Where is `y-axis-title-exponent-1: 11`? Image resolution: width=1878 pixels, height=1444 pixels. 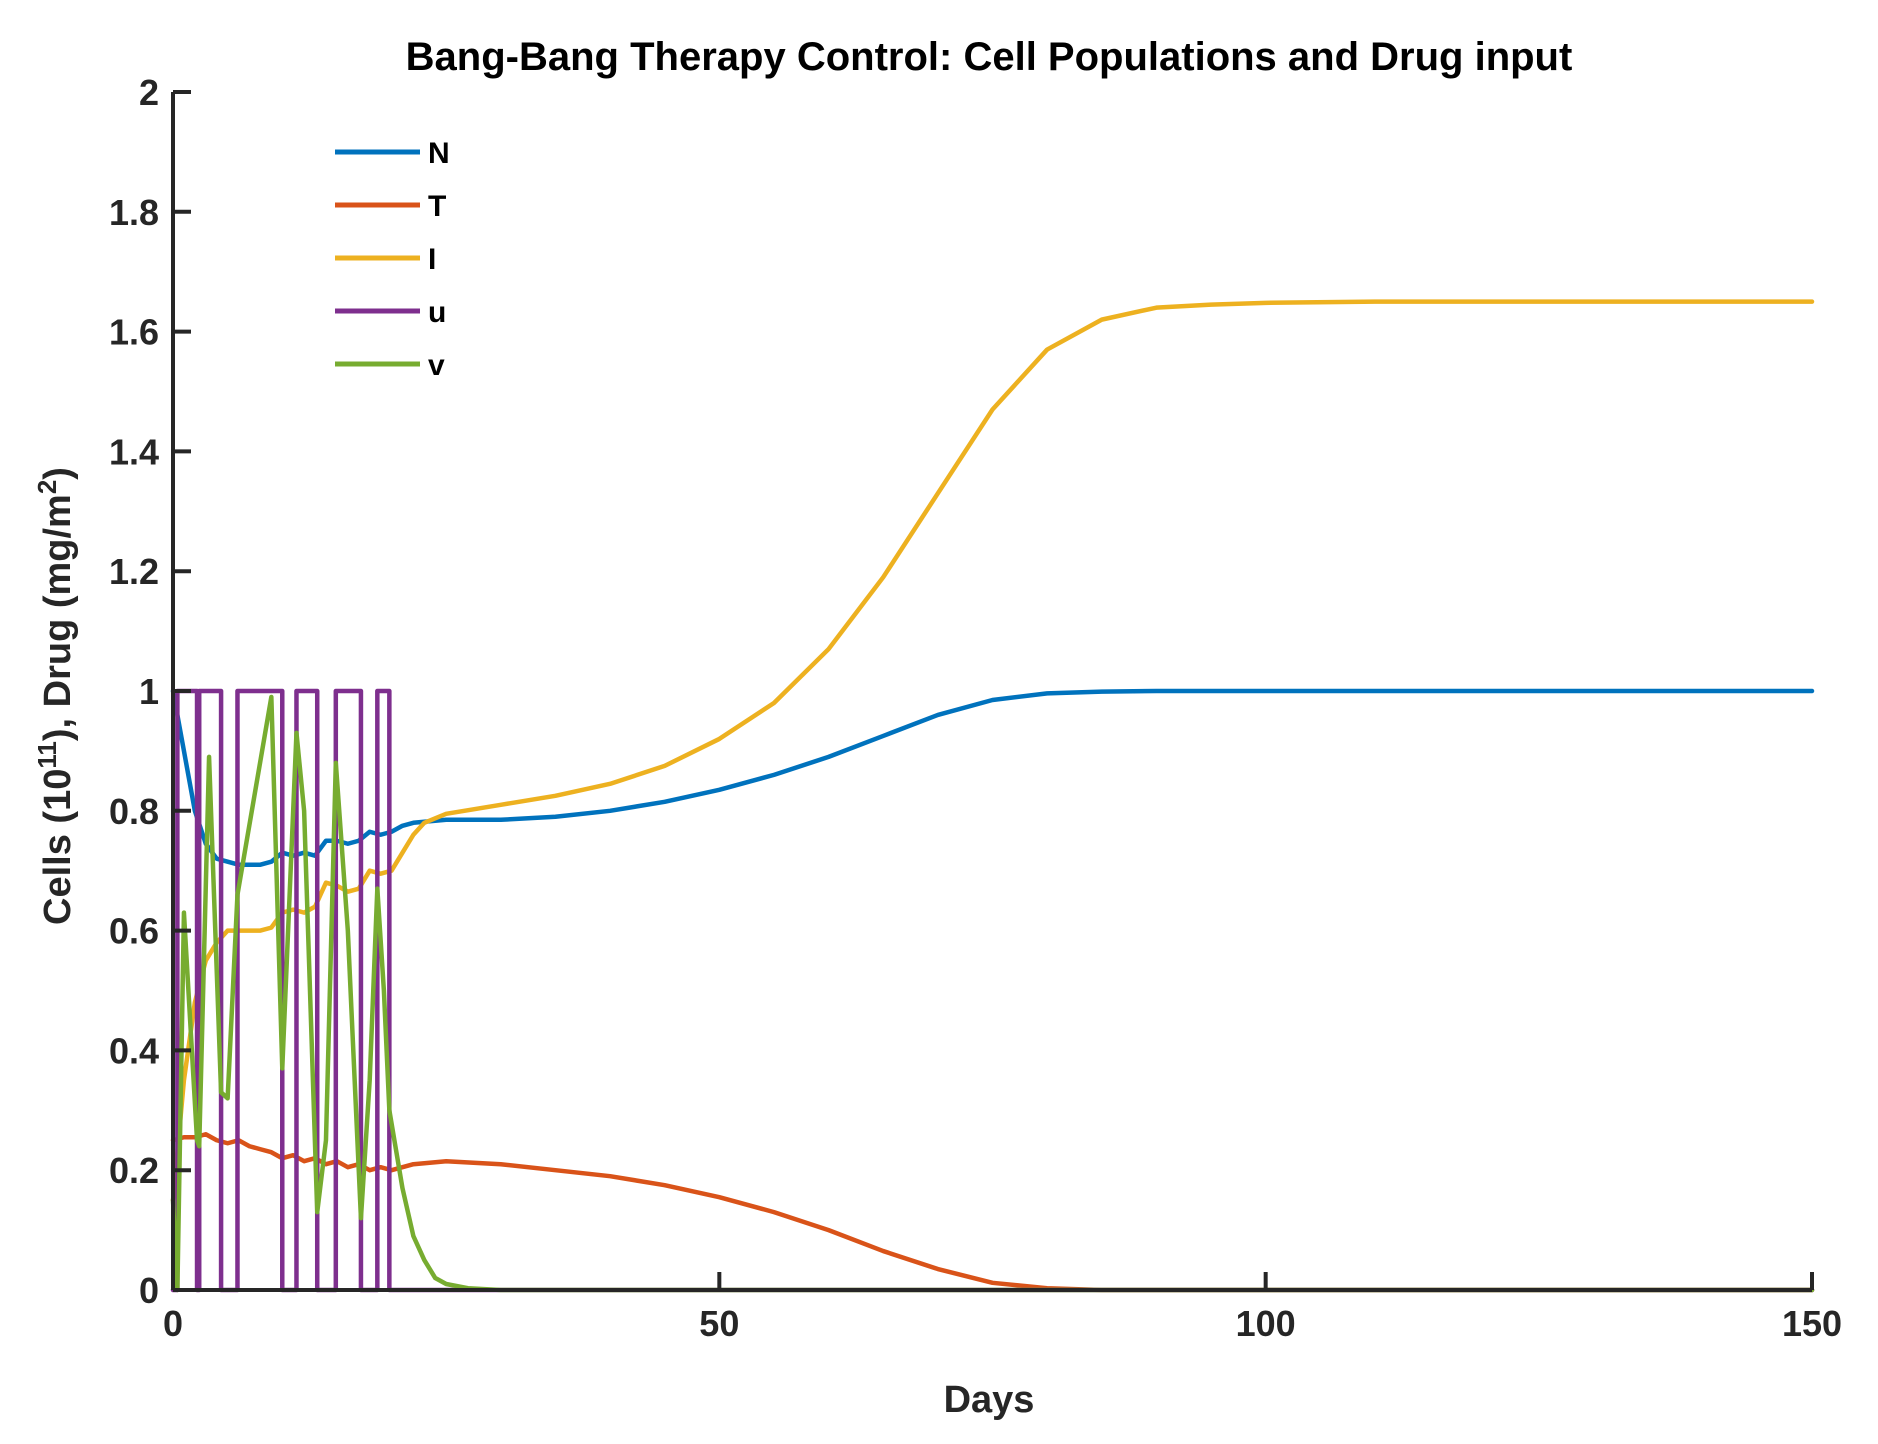
y-axis-title-exponent-1: 11 is located at coordinates (47, 755).